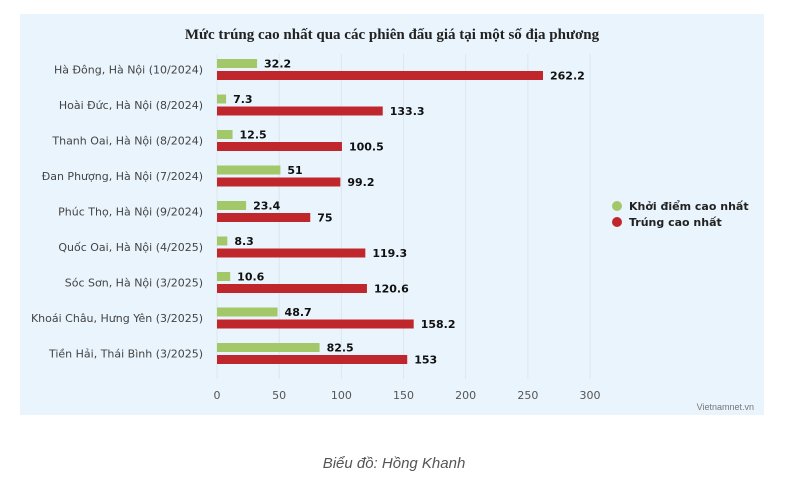 The image size is (788, 485). Describe the element at coordinates (266, 206) in the screenshot. I see `data-label: 23.4` at that location.